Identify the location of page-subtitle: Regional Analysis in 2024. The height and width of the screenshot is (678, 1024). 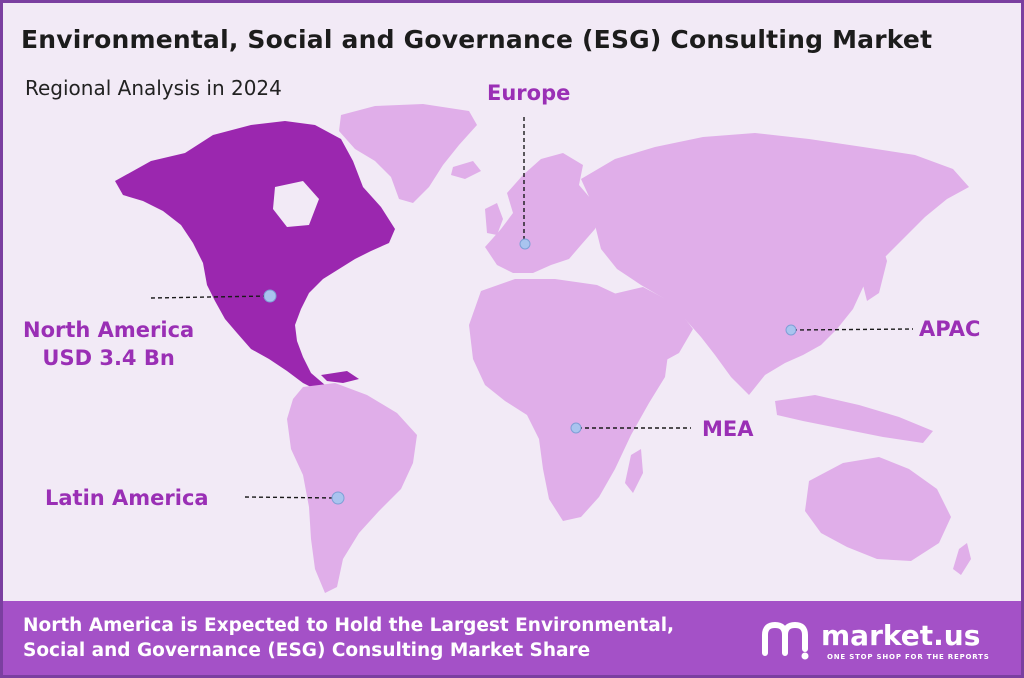
(153, 88).